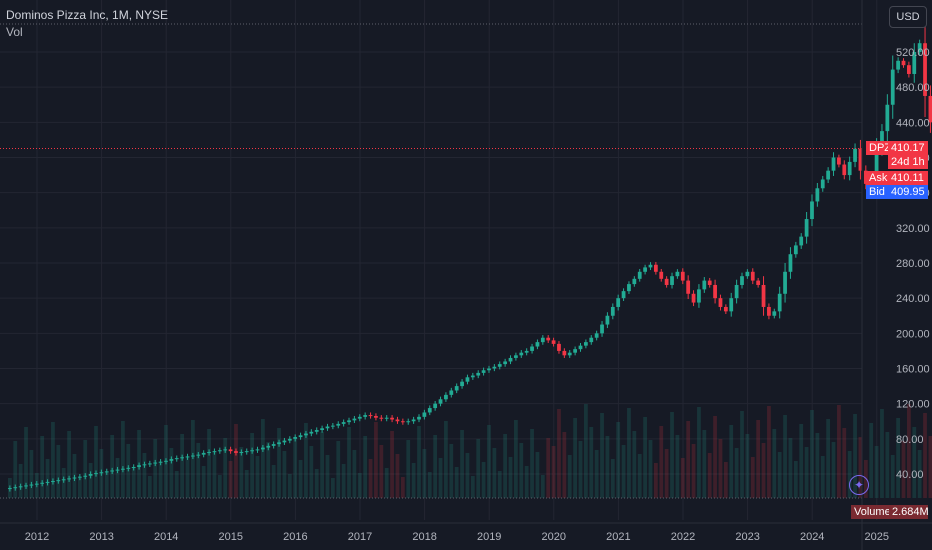 The width and height of the screenshot is (932, 550). I want to click on currency-button: USD, so click(908, 17).